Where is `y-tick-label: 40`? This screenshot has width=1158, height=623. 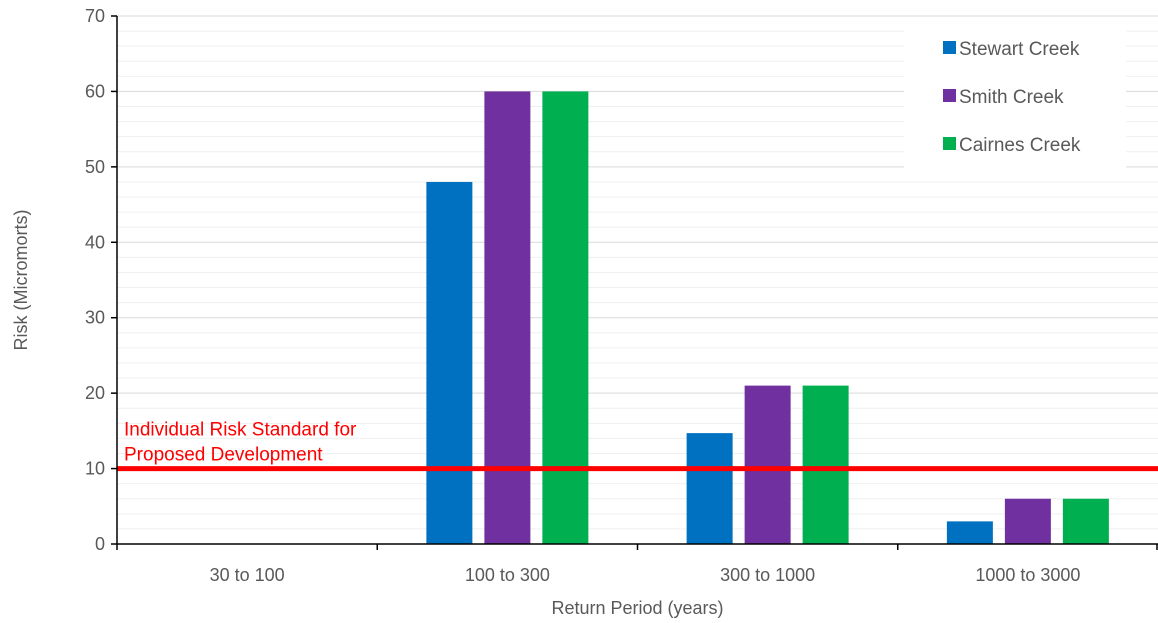 y-tick-label: 40 is located at coordinates (95, 242).